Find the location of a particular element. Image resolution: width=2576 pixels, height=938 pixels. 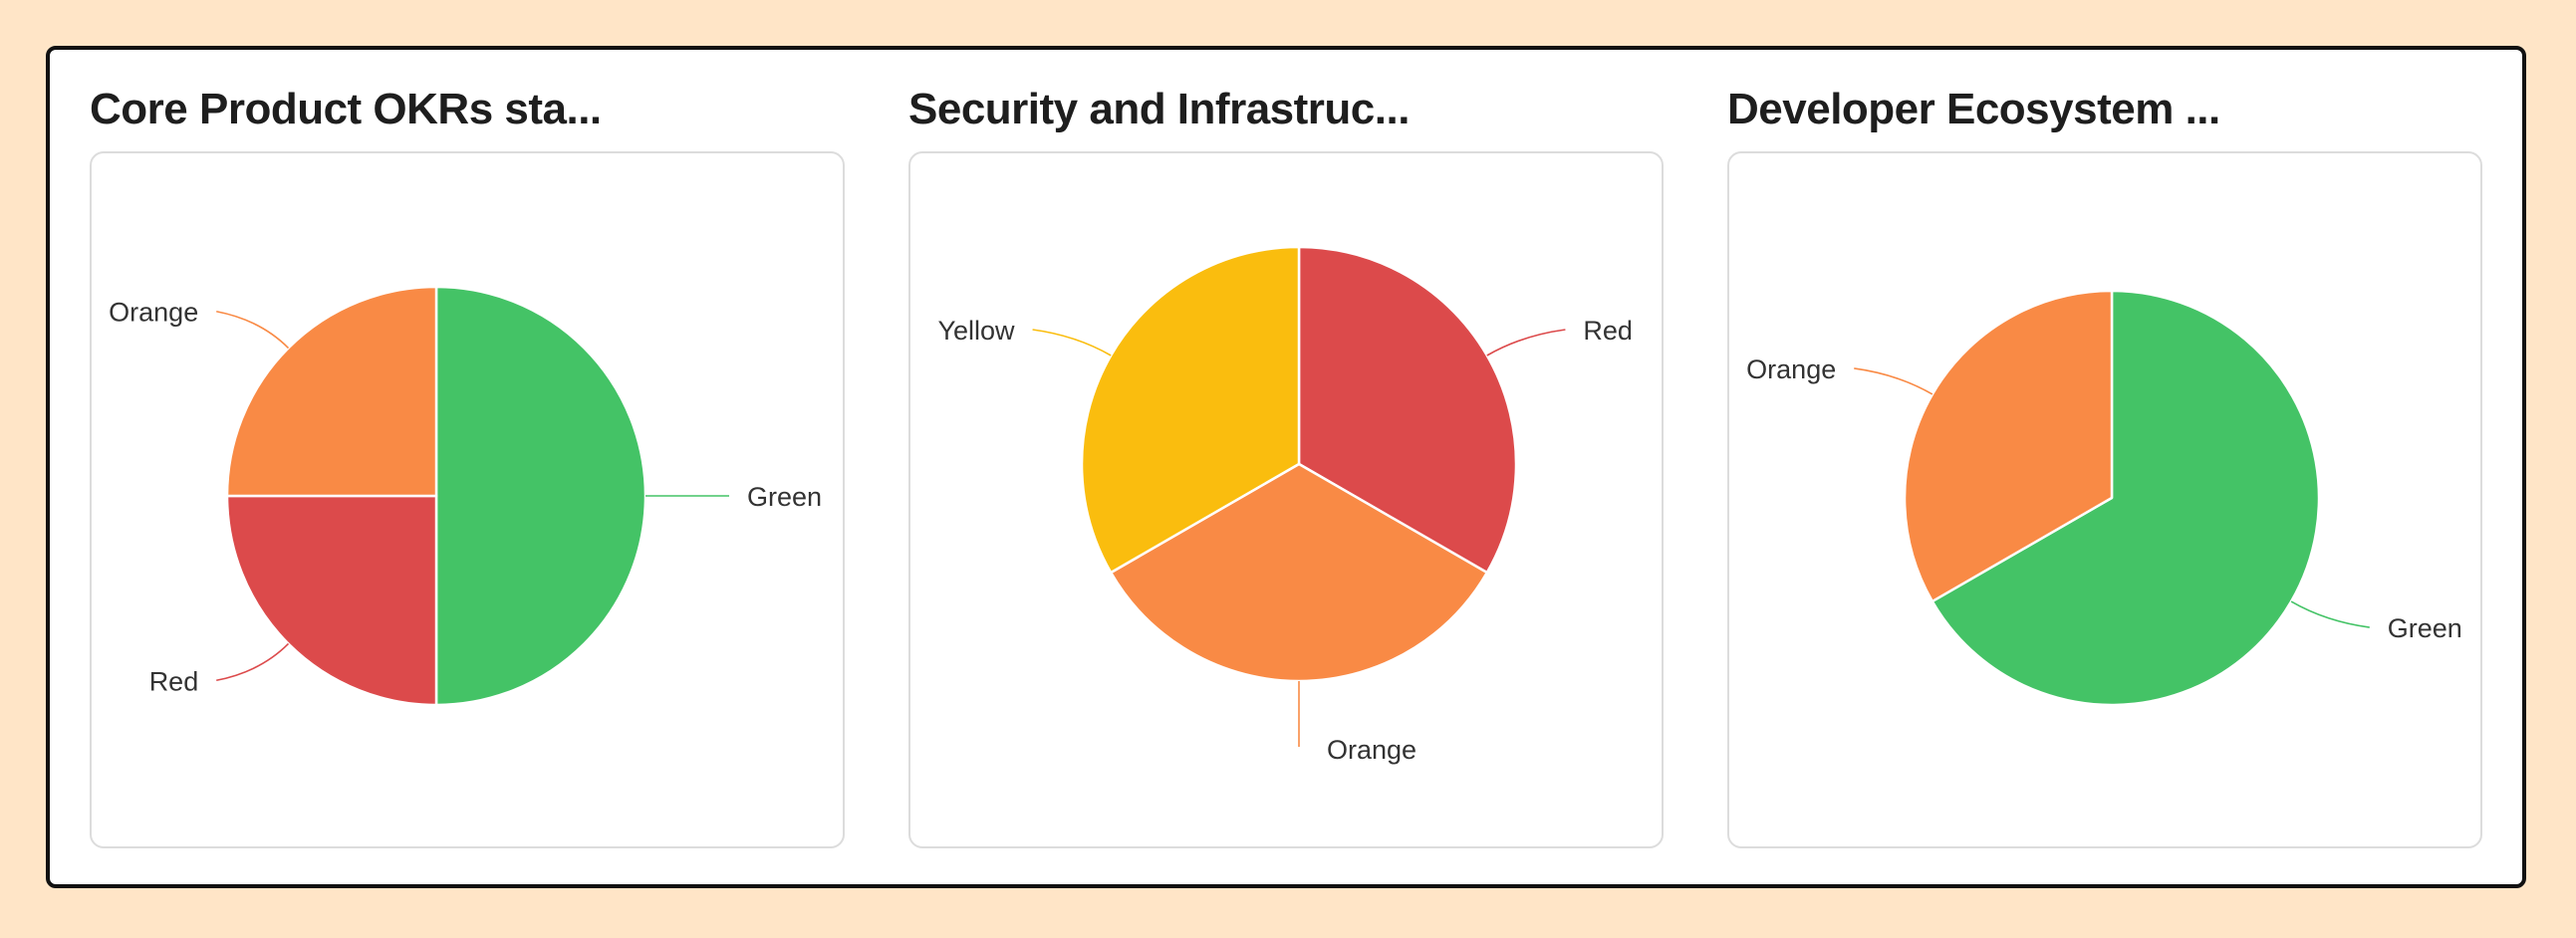

slice-label-yellow: Yellow is located at coordinates (977, 331).